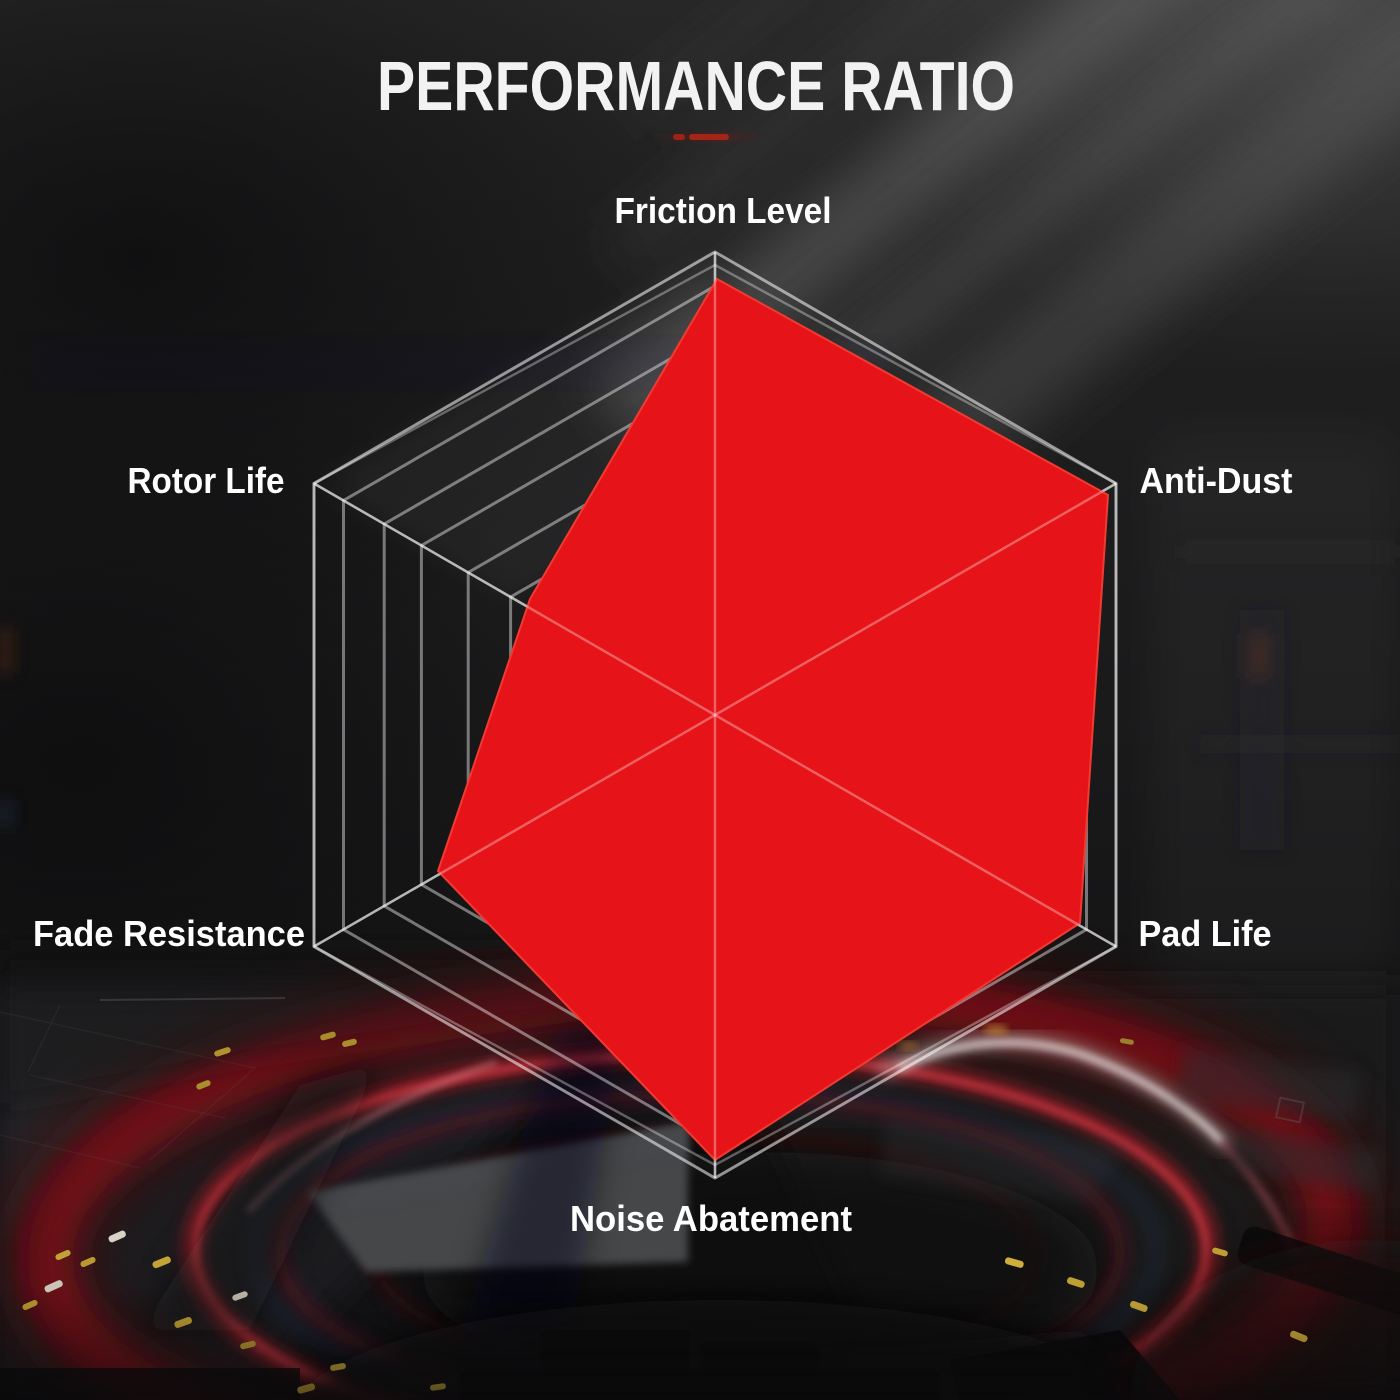  Describe the element at coordinates (1216, 480) in the screenshot. I see `svg-text: Anti-Dust` at that location.